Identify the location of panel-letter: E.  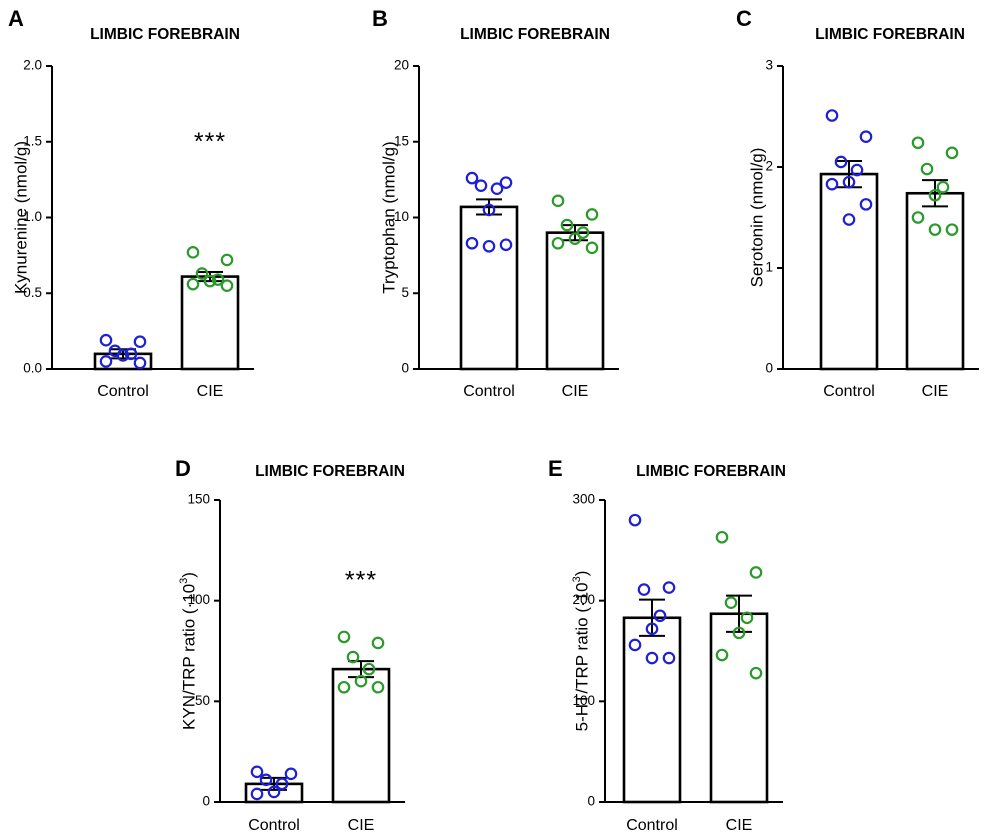
(555, 468).